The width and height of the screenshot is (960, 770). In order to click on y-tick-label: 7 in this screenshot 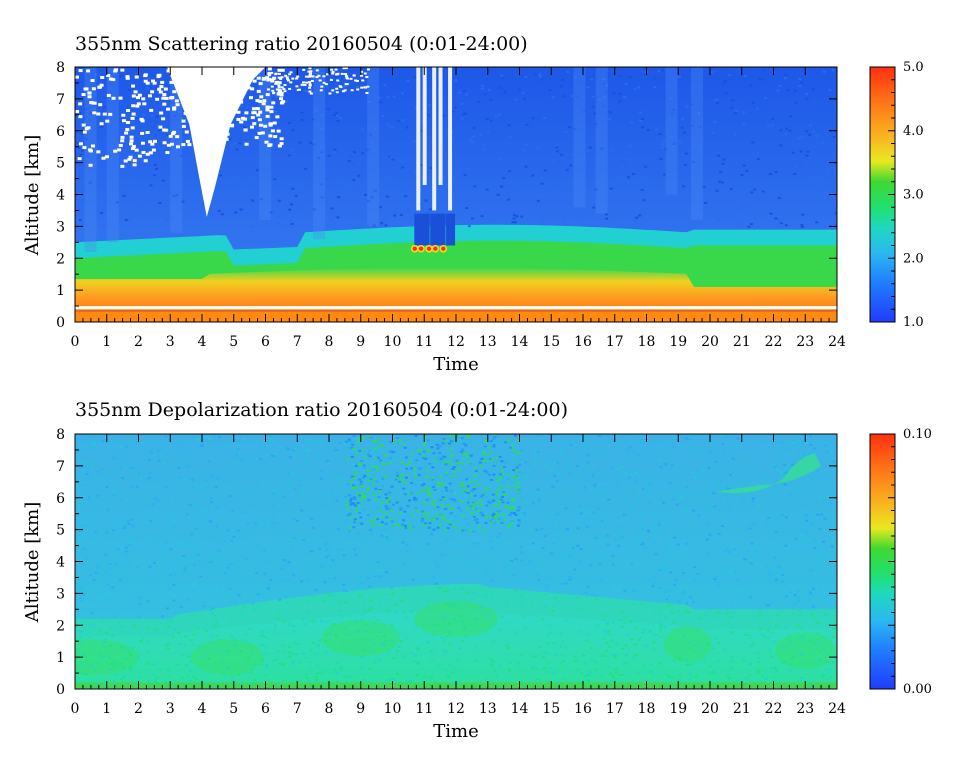, I will do `click(60, 100)`.